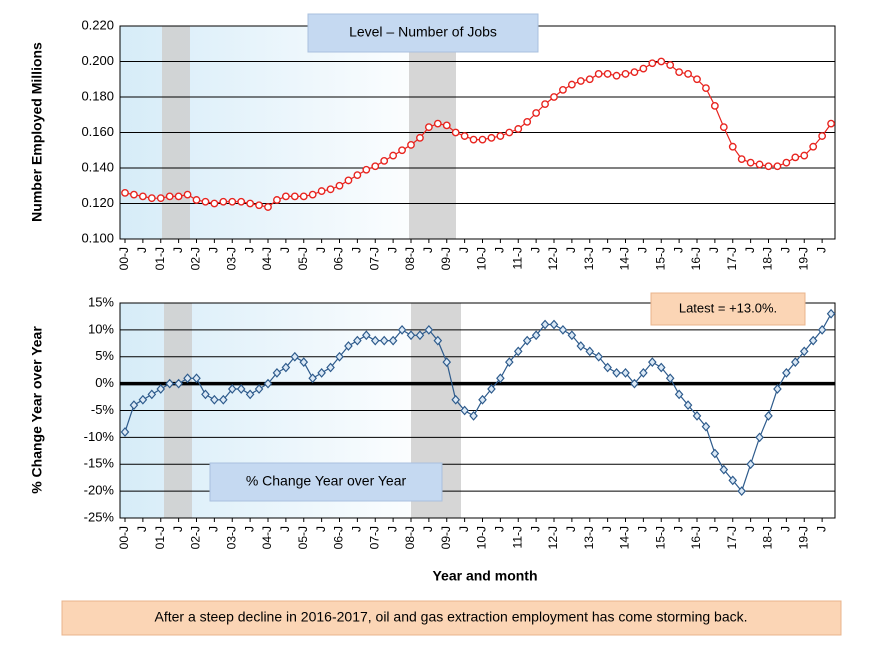 The width and height of the screenshot is (870, 659). What do you see at coordinates (451, 618) in the screenshot?
I see `caption-box` at bounding box center [451, 618].